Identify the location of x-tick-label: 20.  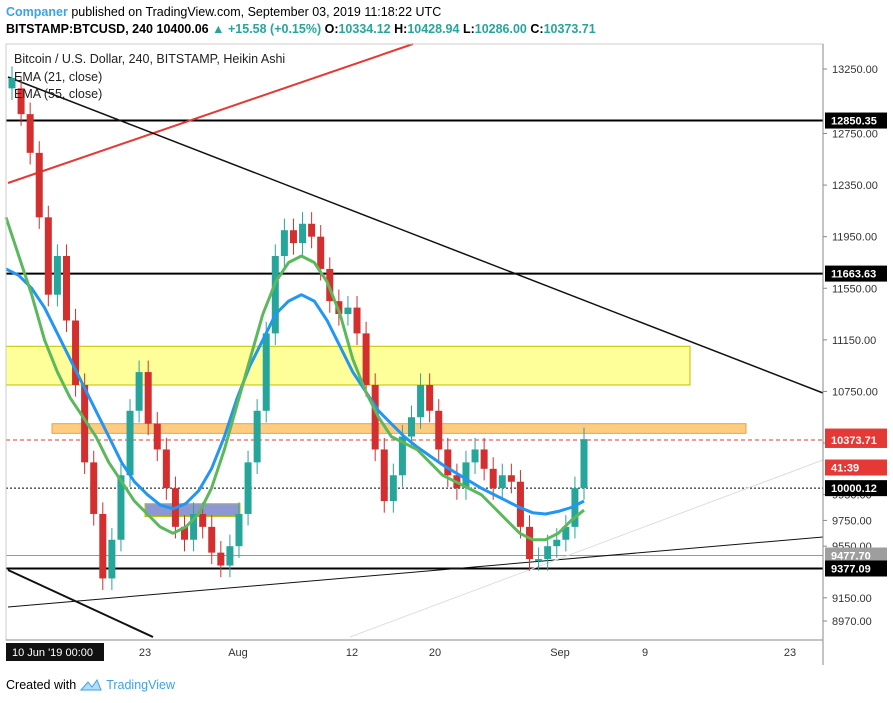
(435, 653).